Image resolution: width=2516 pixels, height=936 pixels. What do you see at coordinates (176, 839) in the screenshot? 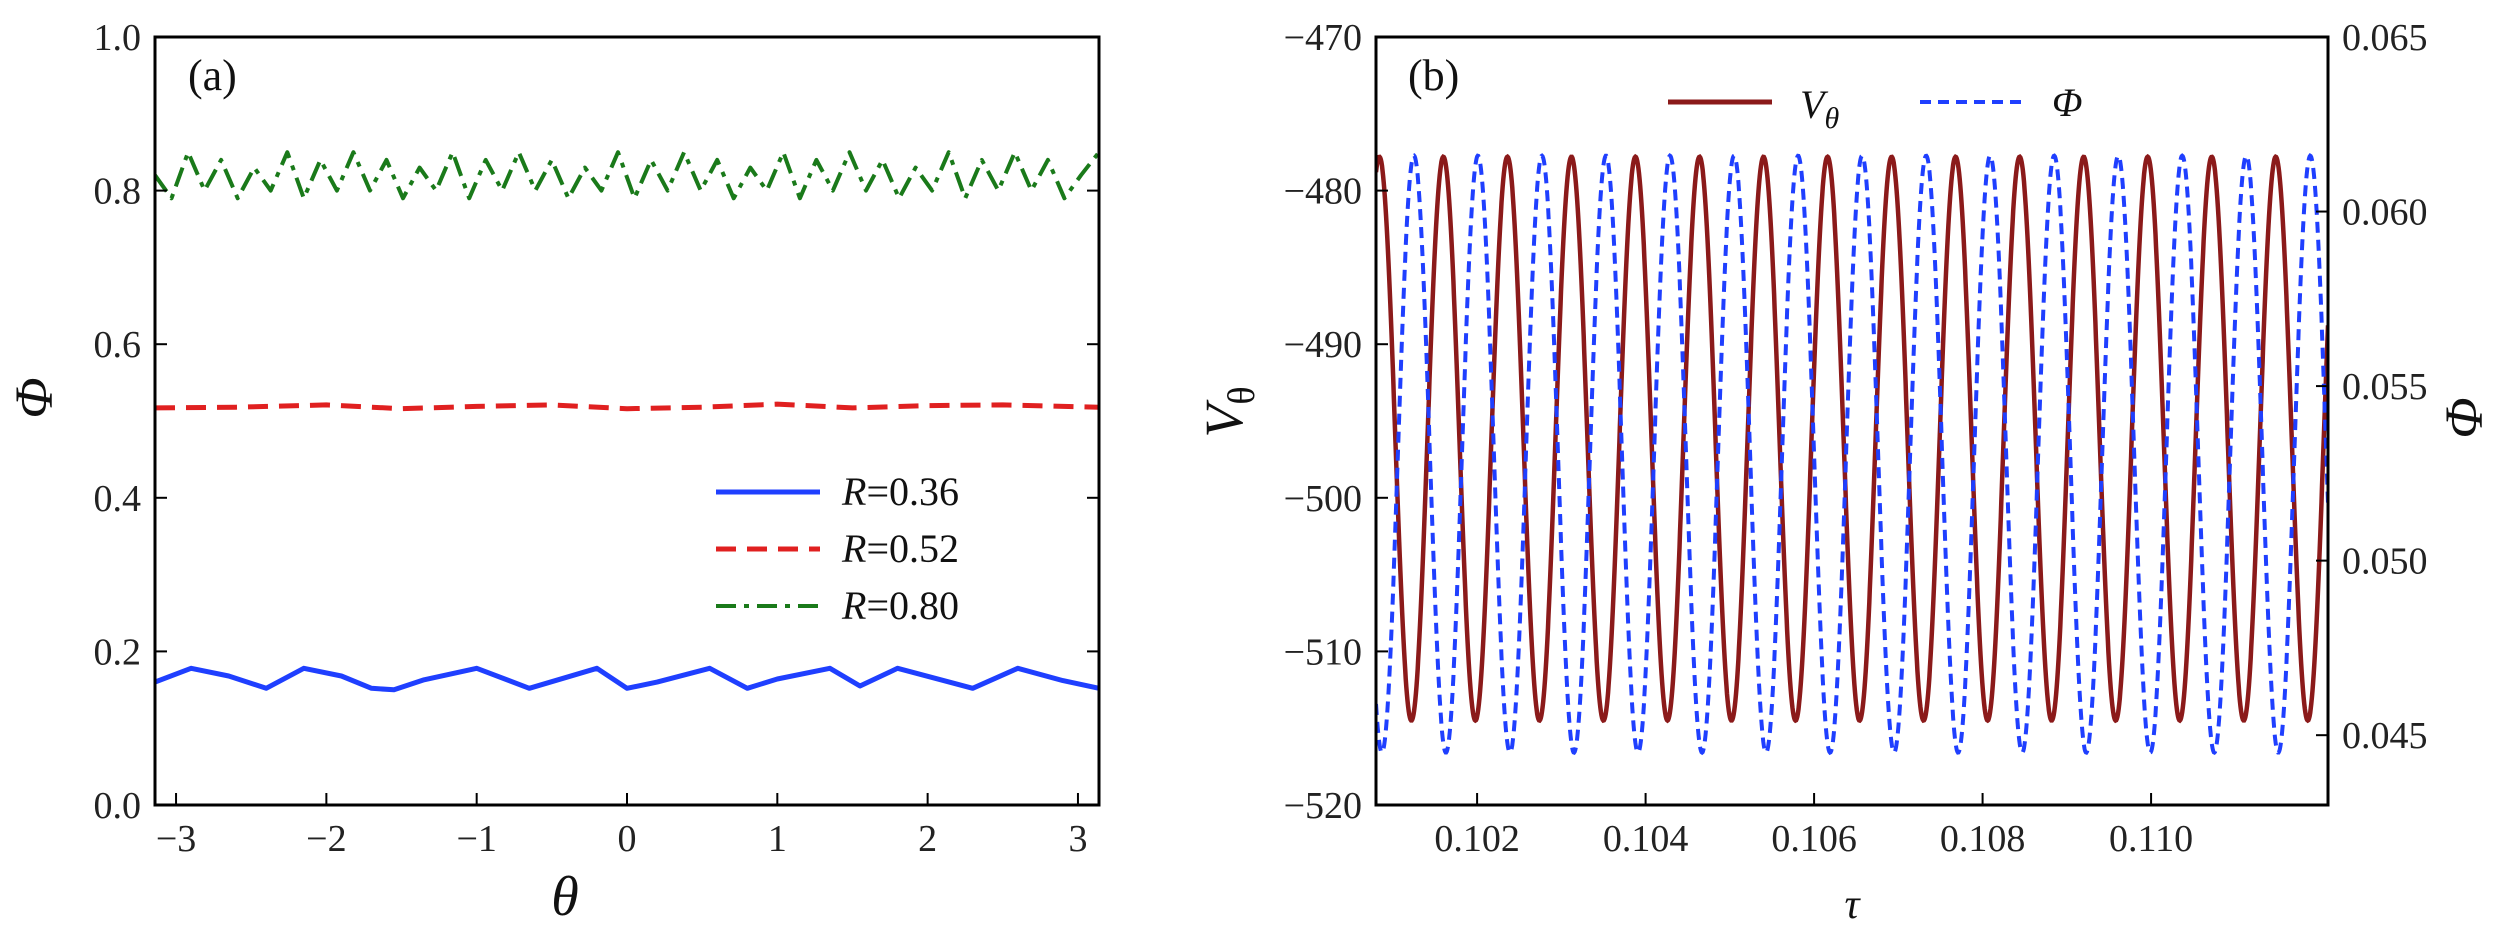
I see `panel-a-x-tick-label: −3` at bounding box center [176, 839].